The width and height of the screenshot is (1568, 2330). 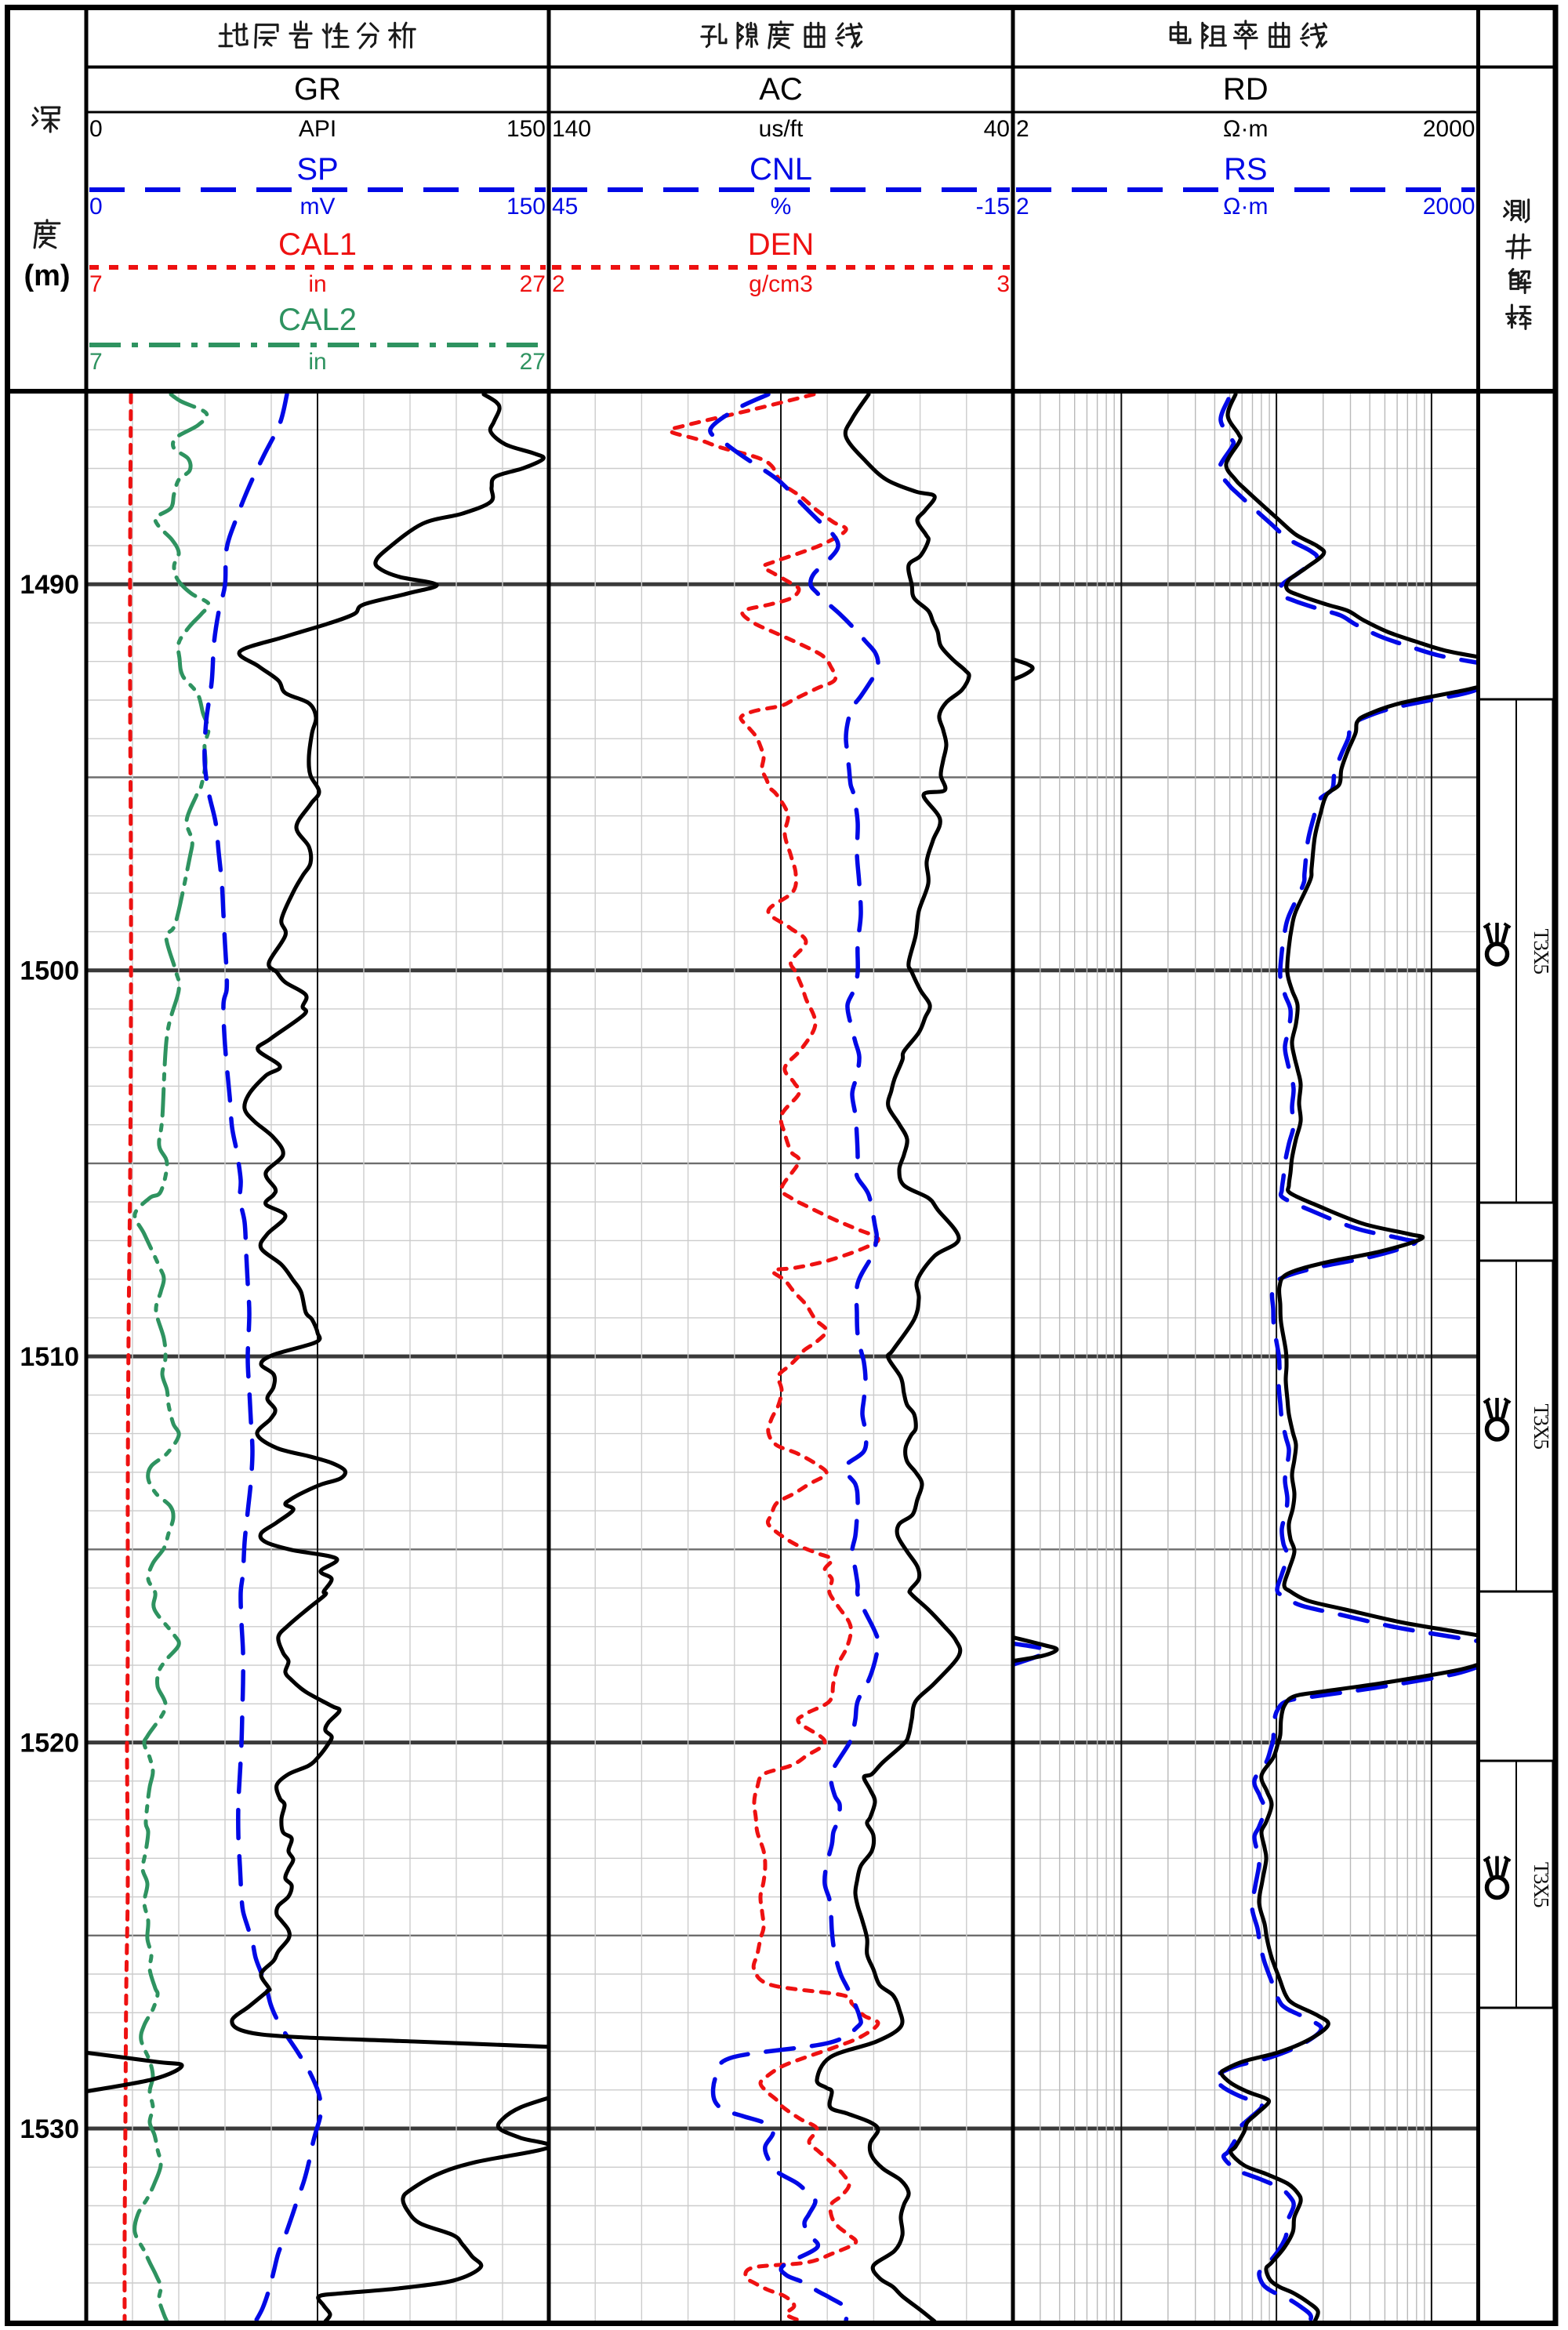 I want to click on svg-text: CNL, so click(x=781, y=169).